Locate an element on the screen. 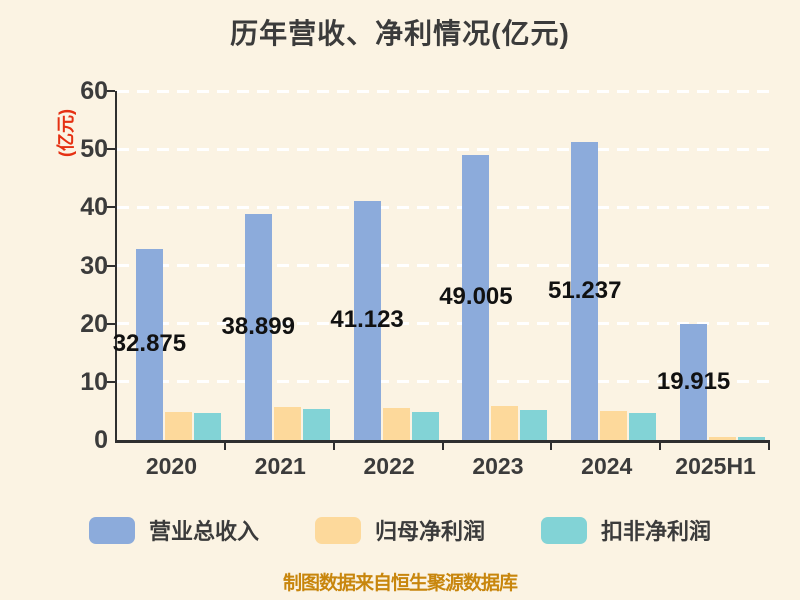 This screenshot has width=800, height=600. net-profit-swatch-icon is located at coordinates (337, 530).